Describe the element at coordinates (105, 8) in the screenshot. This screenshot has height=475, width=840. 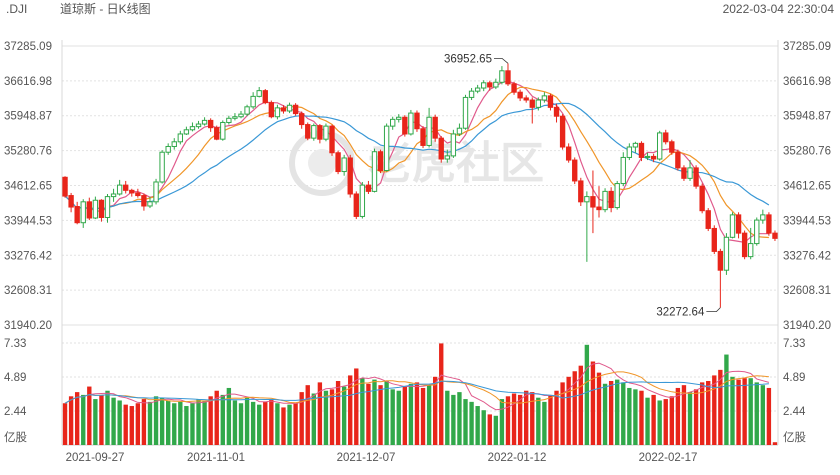
I see `index-name: 道琼斯 - 日K线图` at that location.